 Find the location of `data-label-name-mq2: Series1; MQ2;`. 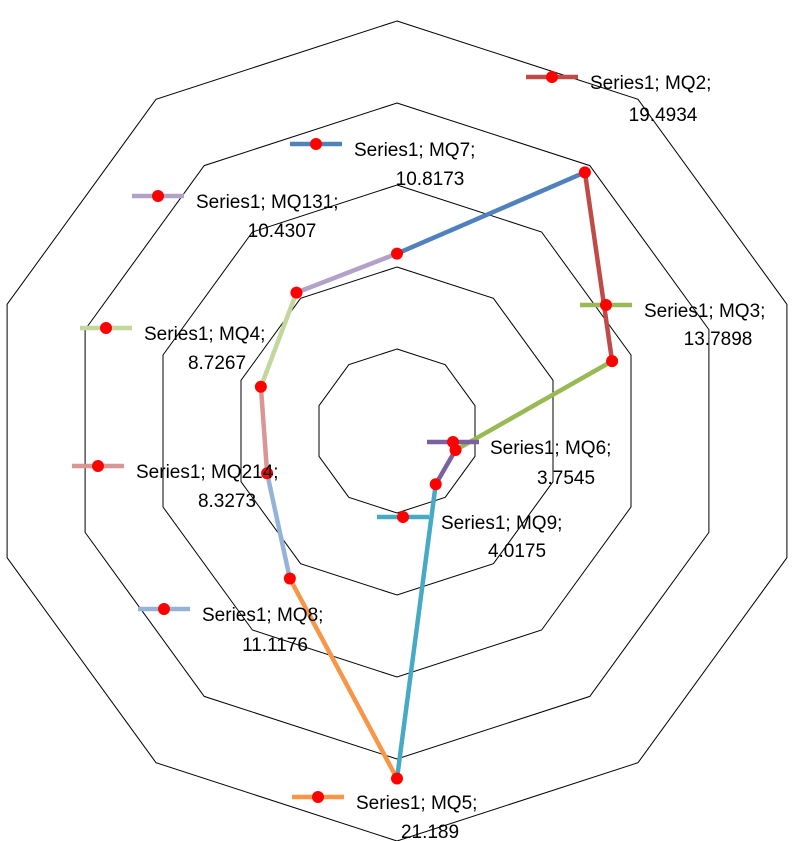

data-label-name-mq2: Series1; MQ2; is located at coordinates (650, 83).